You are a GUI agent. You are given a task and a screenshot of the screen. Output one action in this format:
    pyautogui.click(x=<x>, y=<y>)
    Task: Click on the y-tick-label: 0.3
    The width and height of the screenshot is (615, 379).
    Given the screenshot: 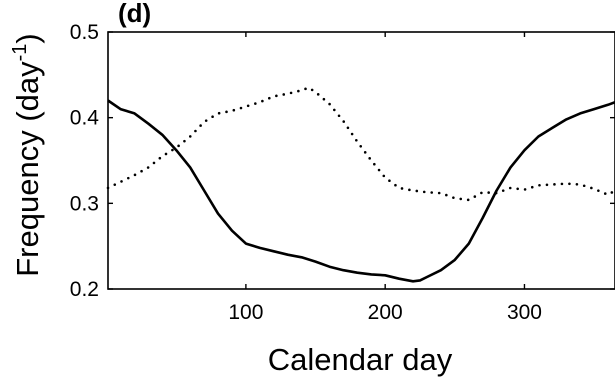 What is the action you would take?
    pyautogui.click(x=84, y=203)
    